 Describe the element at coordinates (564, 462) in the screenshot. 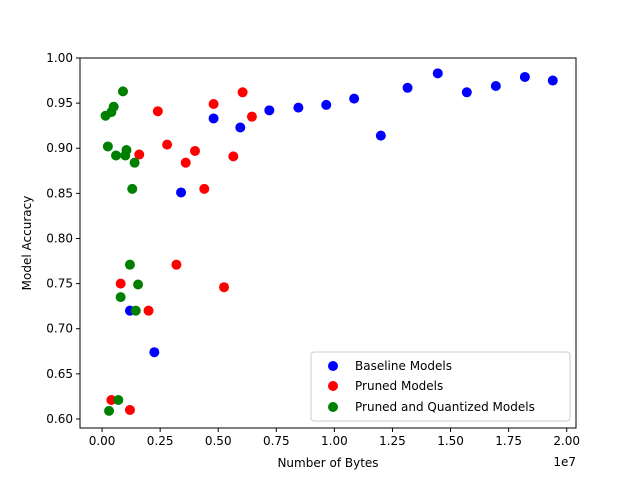

I see `x-axis-offset-label: 1e7` at that location.